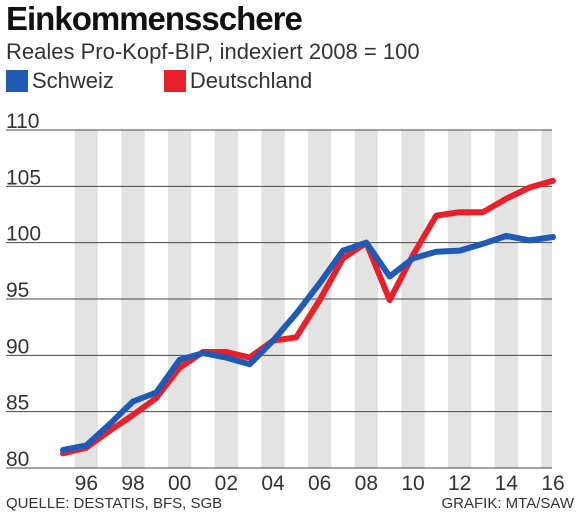 This screenshot has width=582, height=517. Describe the element at coordinates (251, 80) in the screenshot. I see `legend-label-deutschland: Deutschland` at that location.